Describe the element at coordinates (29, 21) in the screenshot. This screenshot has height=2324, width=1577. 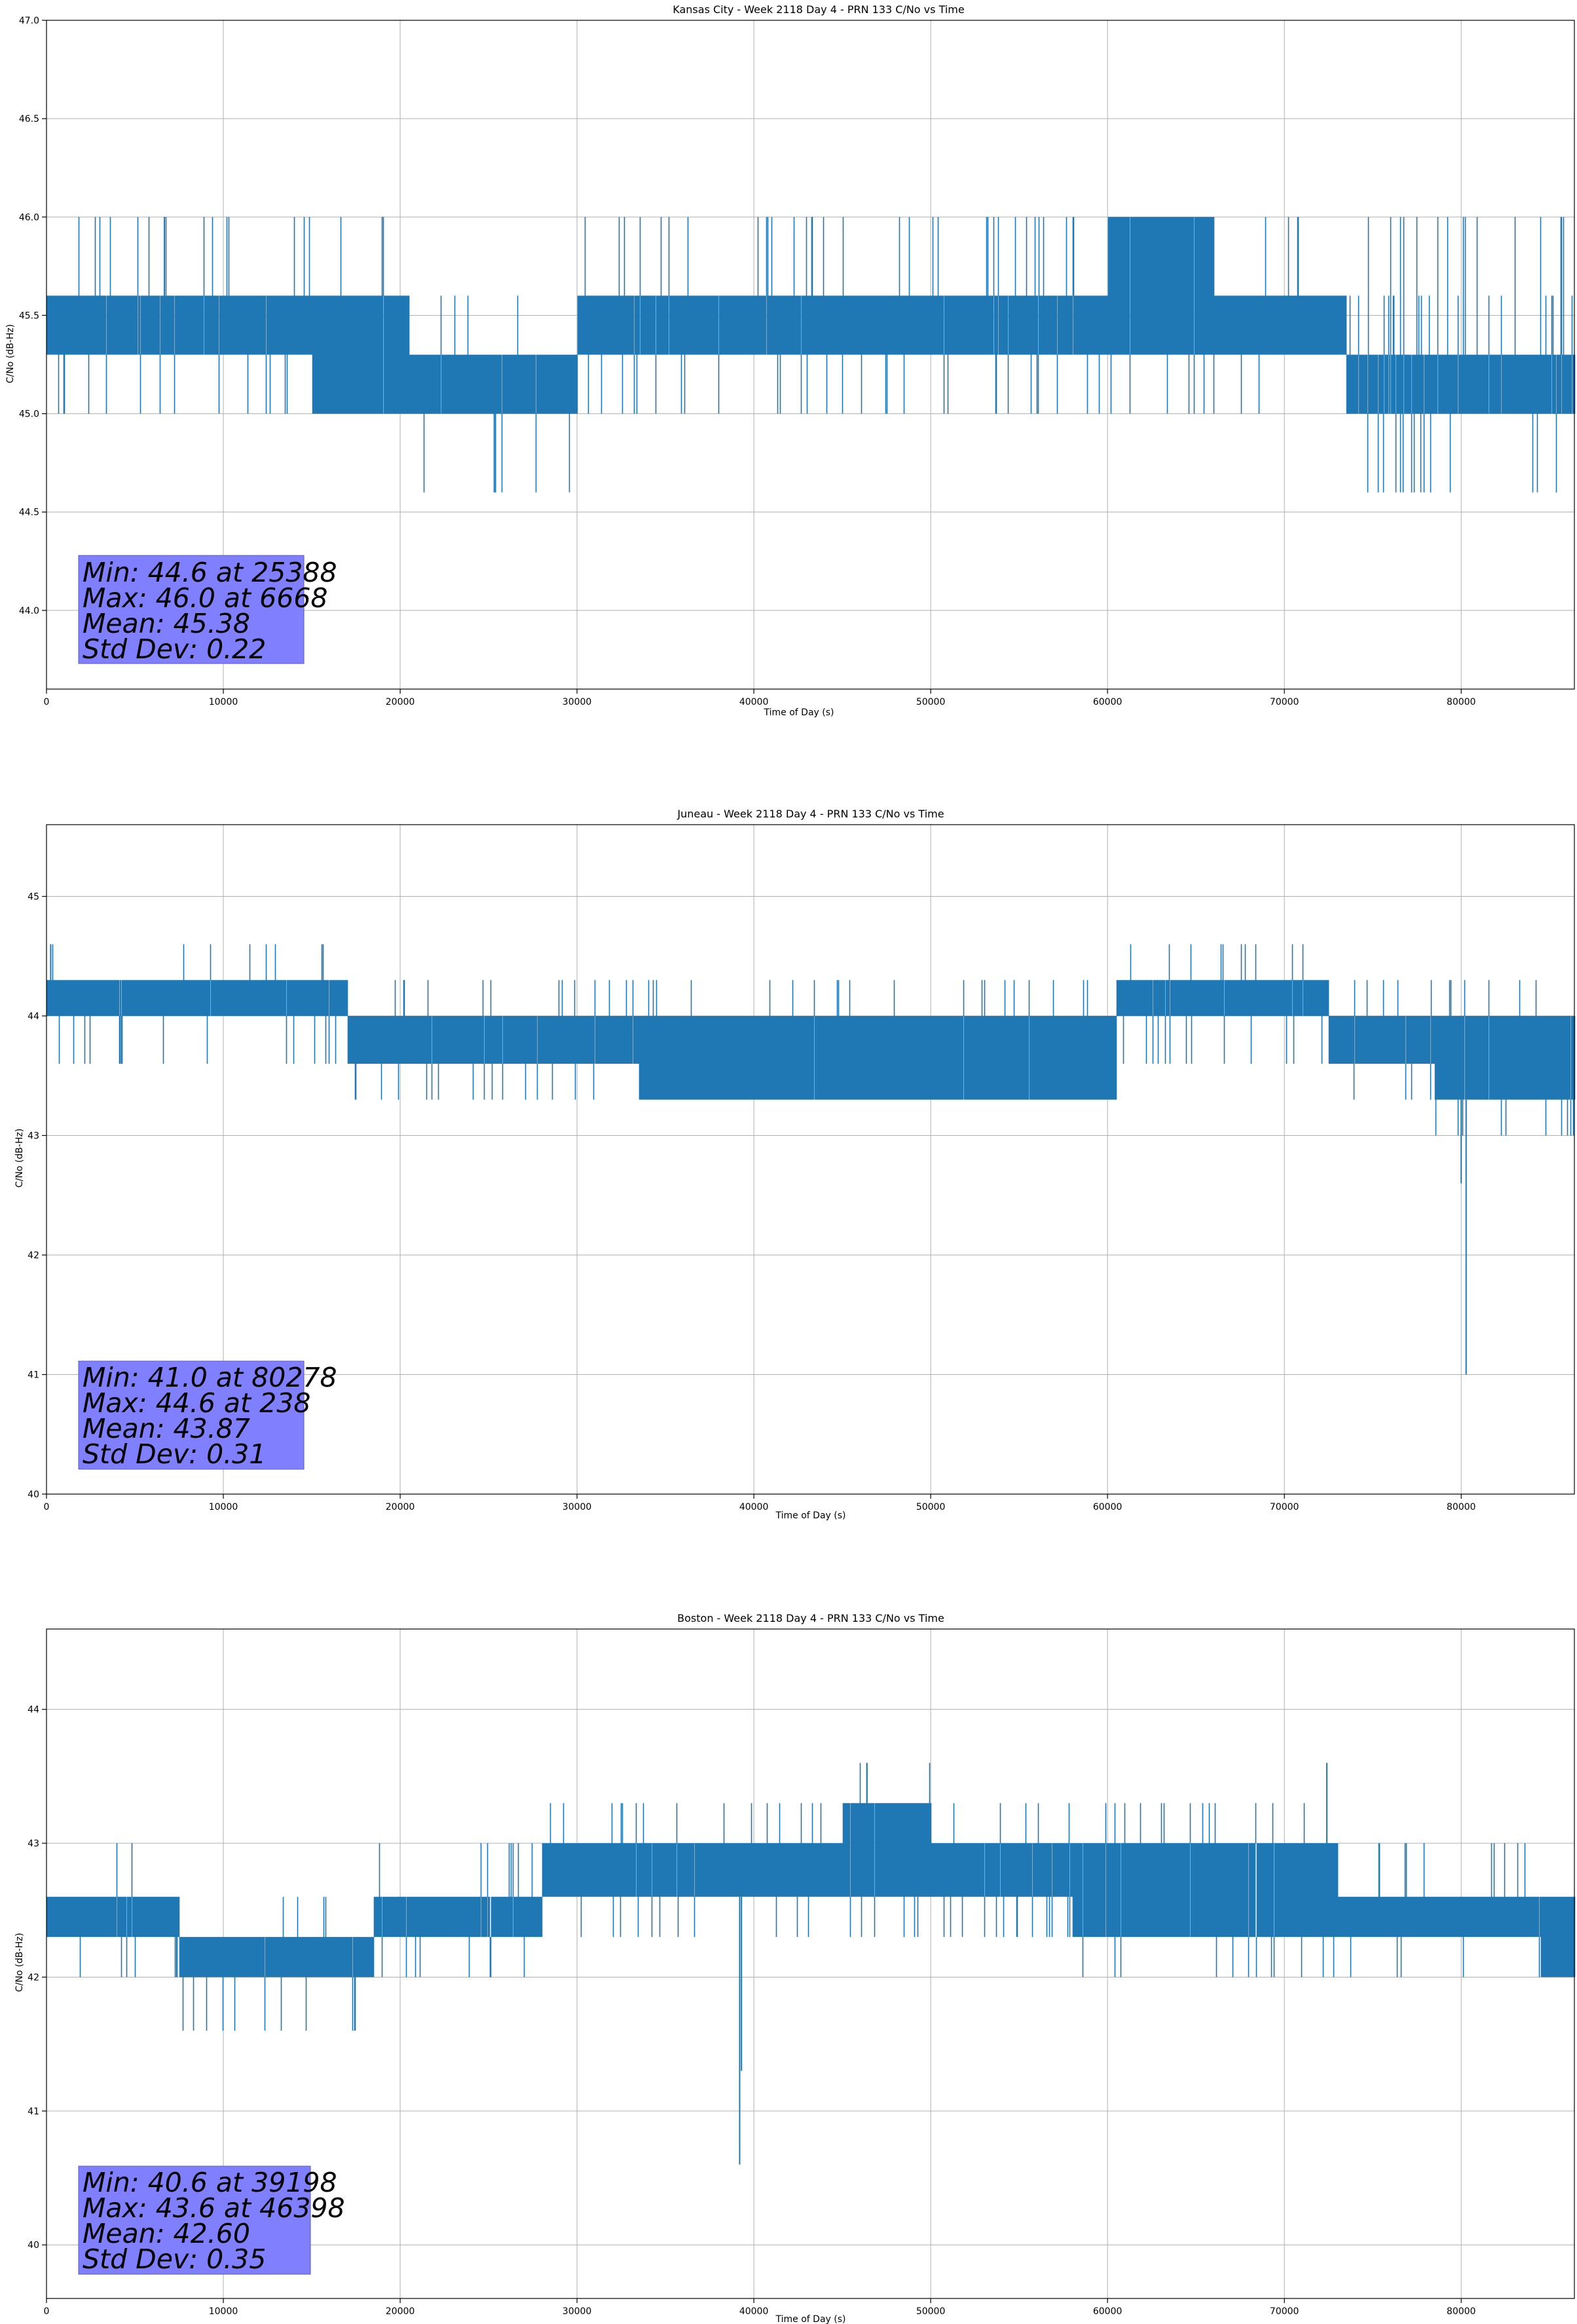
I see `y-tick-label: 47.0` at that location.